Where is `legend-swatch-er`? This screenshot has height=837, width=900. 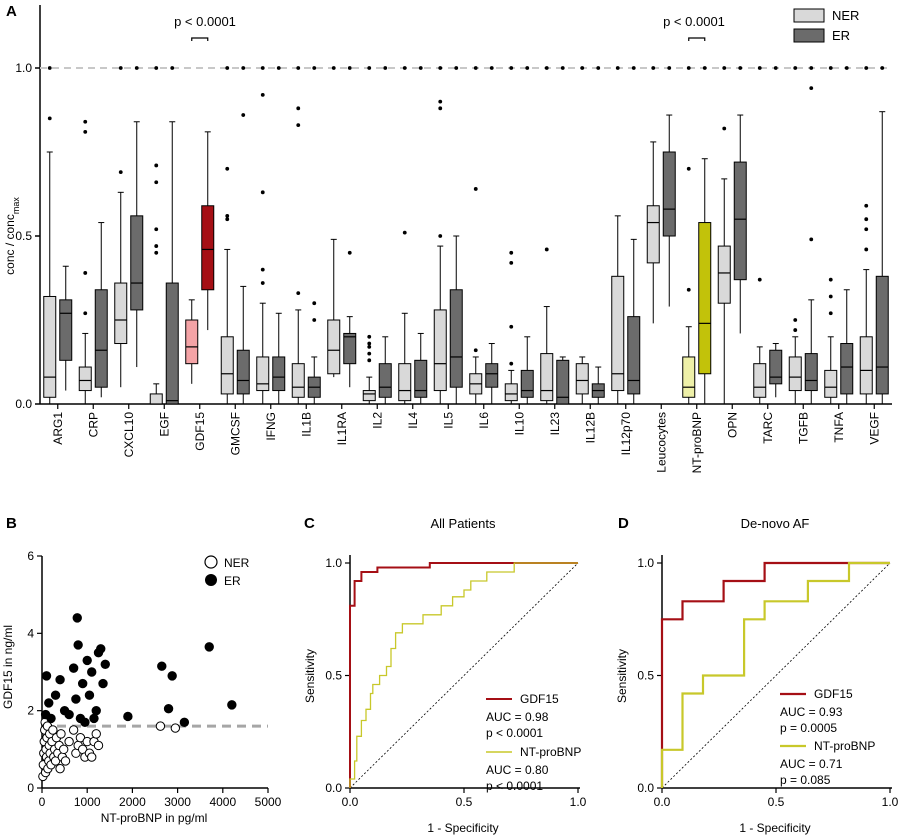 legend-swatch-er is located at coordinates (809, 35).